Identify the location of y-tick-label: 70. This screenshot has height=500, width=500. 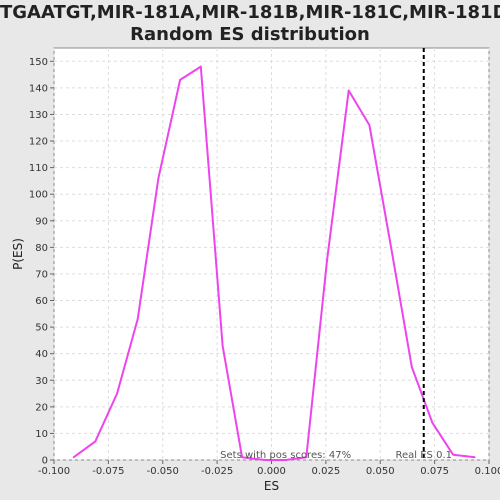
(41, 274).